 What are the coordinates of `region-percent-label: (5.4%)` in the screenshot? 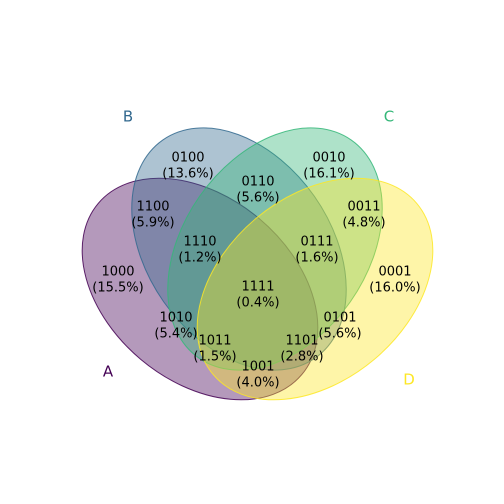 It's located at (175, 334).